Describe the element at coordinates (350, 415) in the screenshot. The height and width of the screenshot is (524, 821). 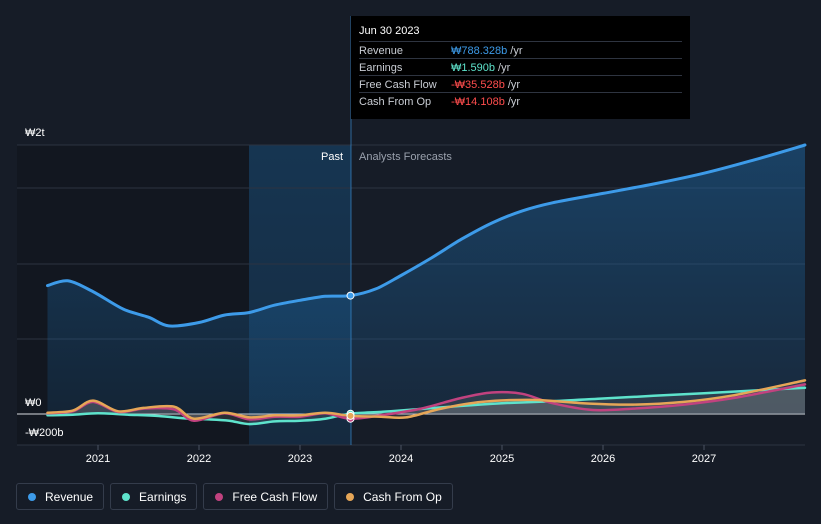
I see `series-marker-cash-from-op` at that location.